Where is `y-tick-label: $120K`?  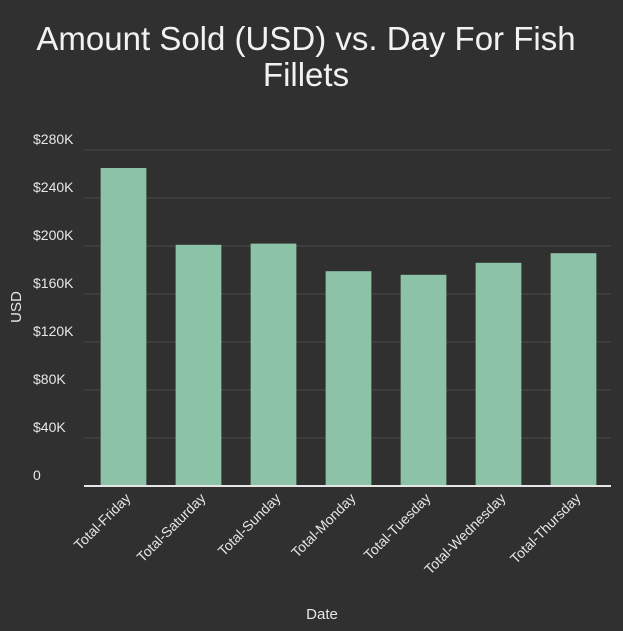
y-tick-label: $120K is located at coordinates (53, 331).